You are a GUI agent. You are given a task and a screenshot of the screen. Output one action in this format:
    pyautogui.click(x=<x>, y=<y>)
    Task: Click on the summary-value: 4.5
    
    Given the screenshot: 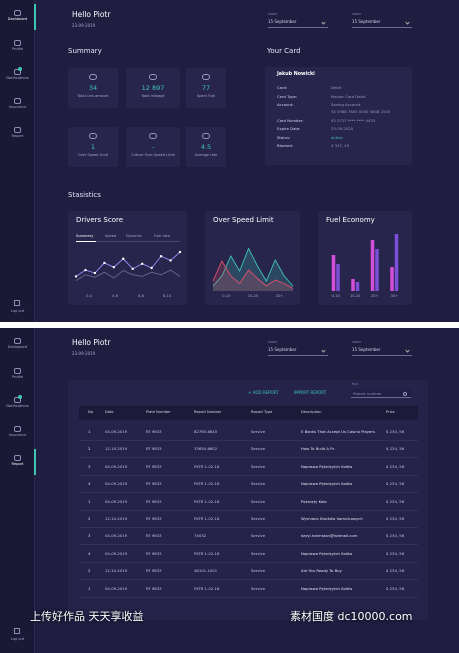 What is the action you would take?
    pyautogui.click(x=206, y=147)
    